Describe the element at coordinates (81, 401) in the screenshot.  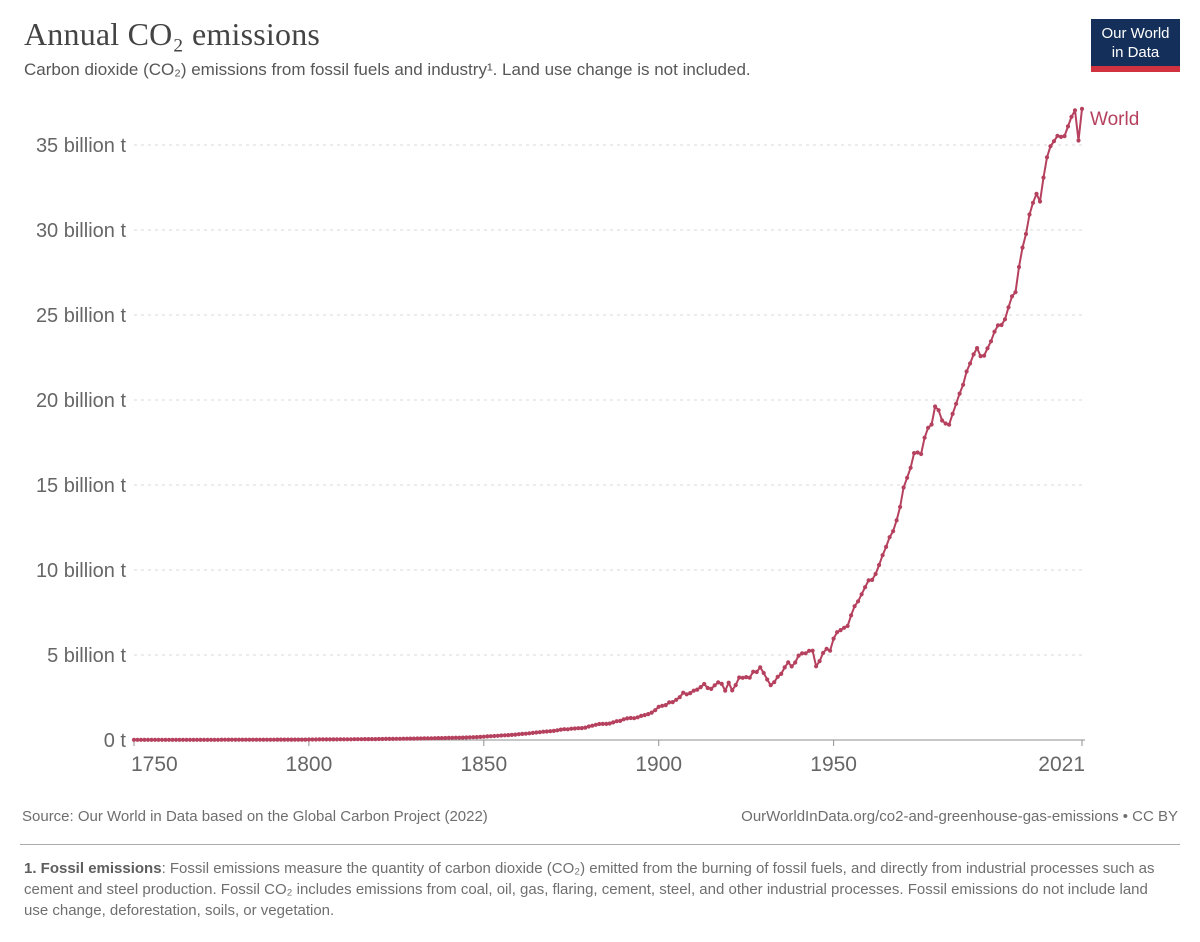
I see `y-tick-label: 20 billion t` at that location.